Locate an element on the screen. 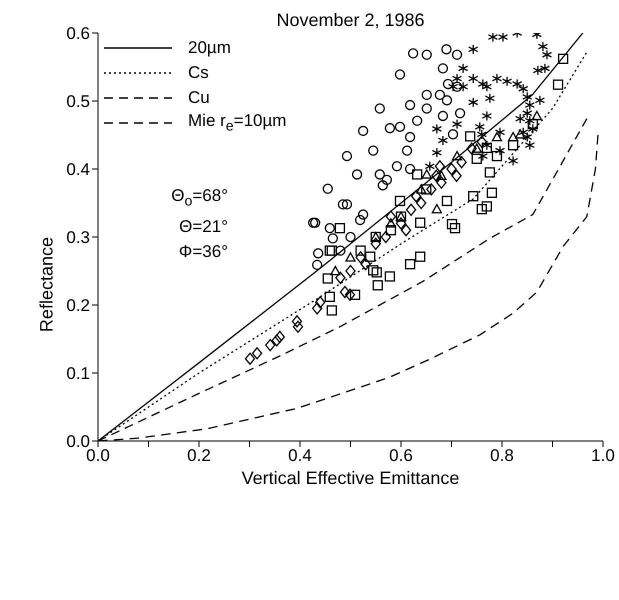 Image resolution: width=619 pixels, height=600 pixels. legend-label: Mie r$_{e}$=10µm is located at coordinates (237, 122).